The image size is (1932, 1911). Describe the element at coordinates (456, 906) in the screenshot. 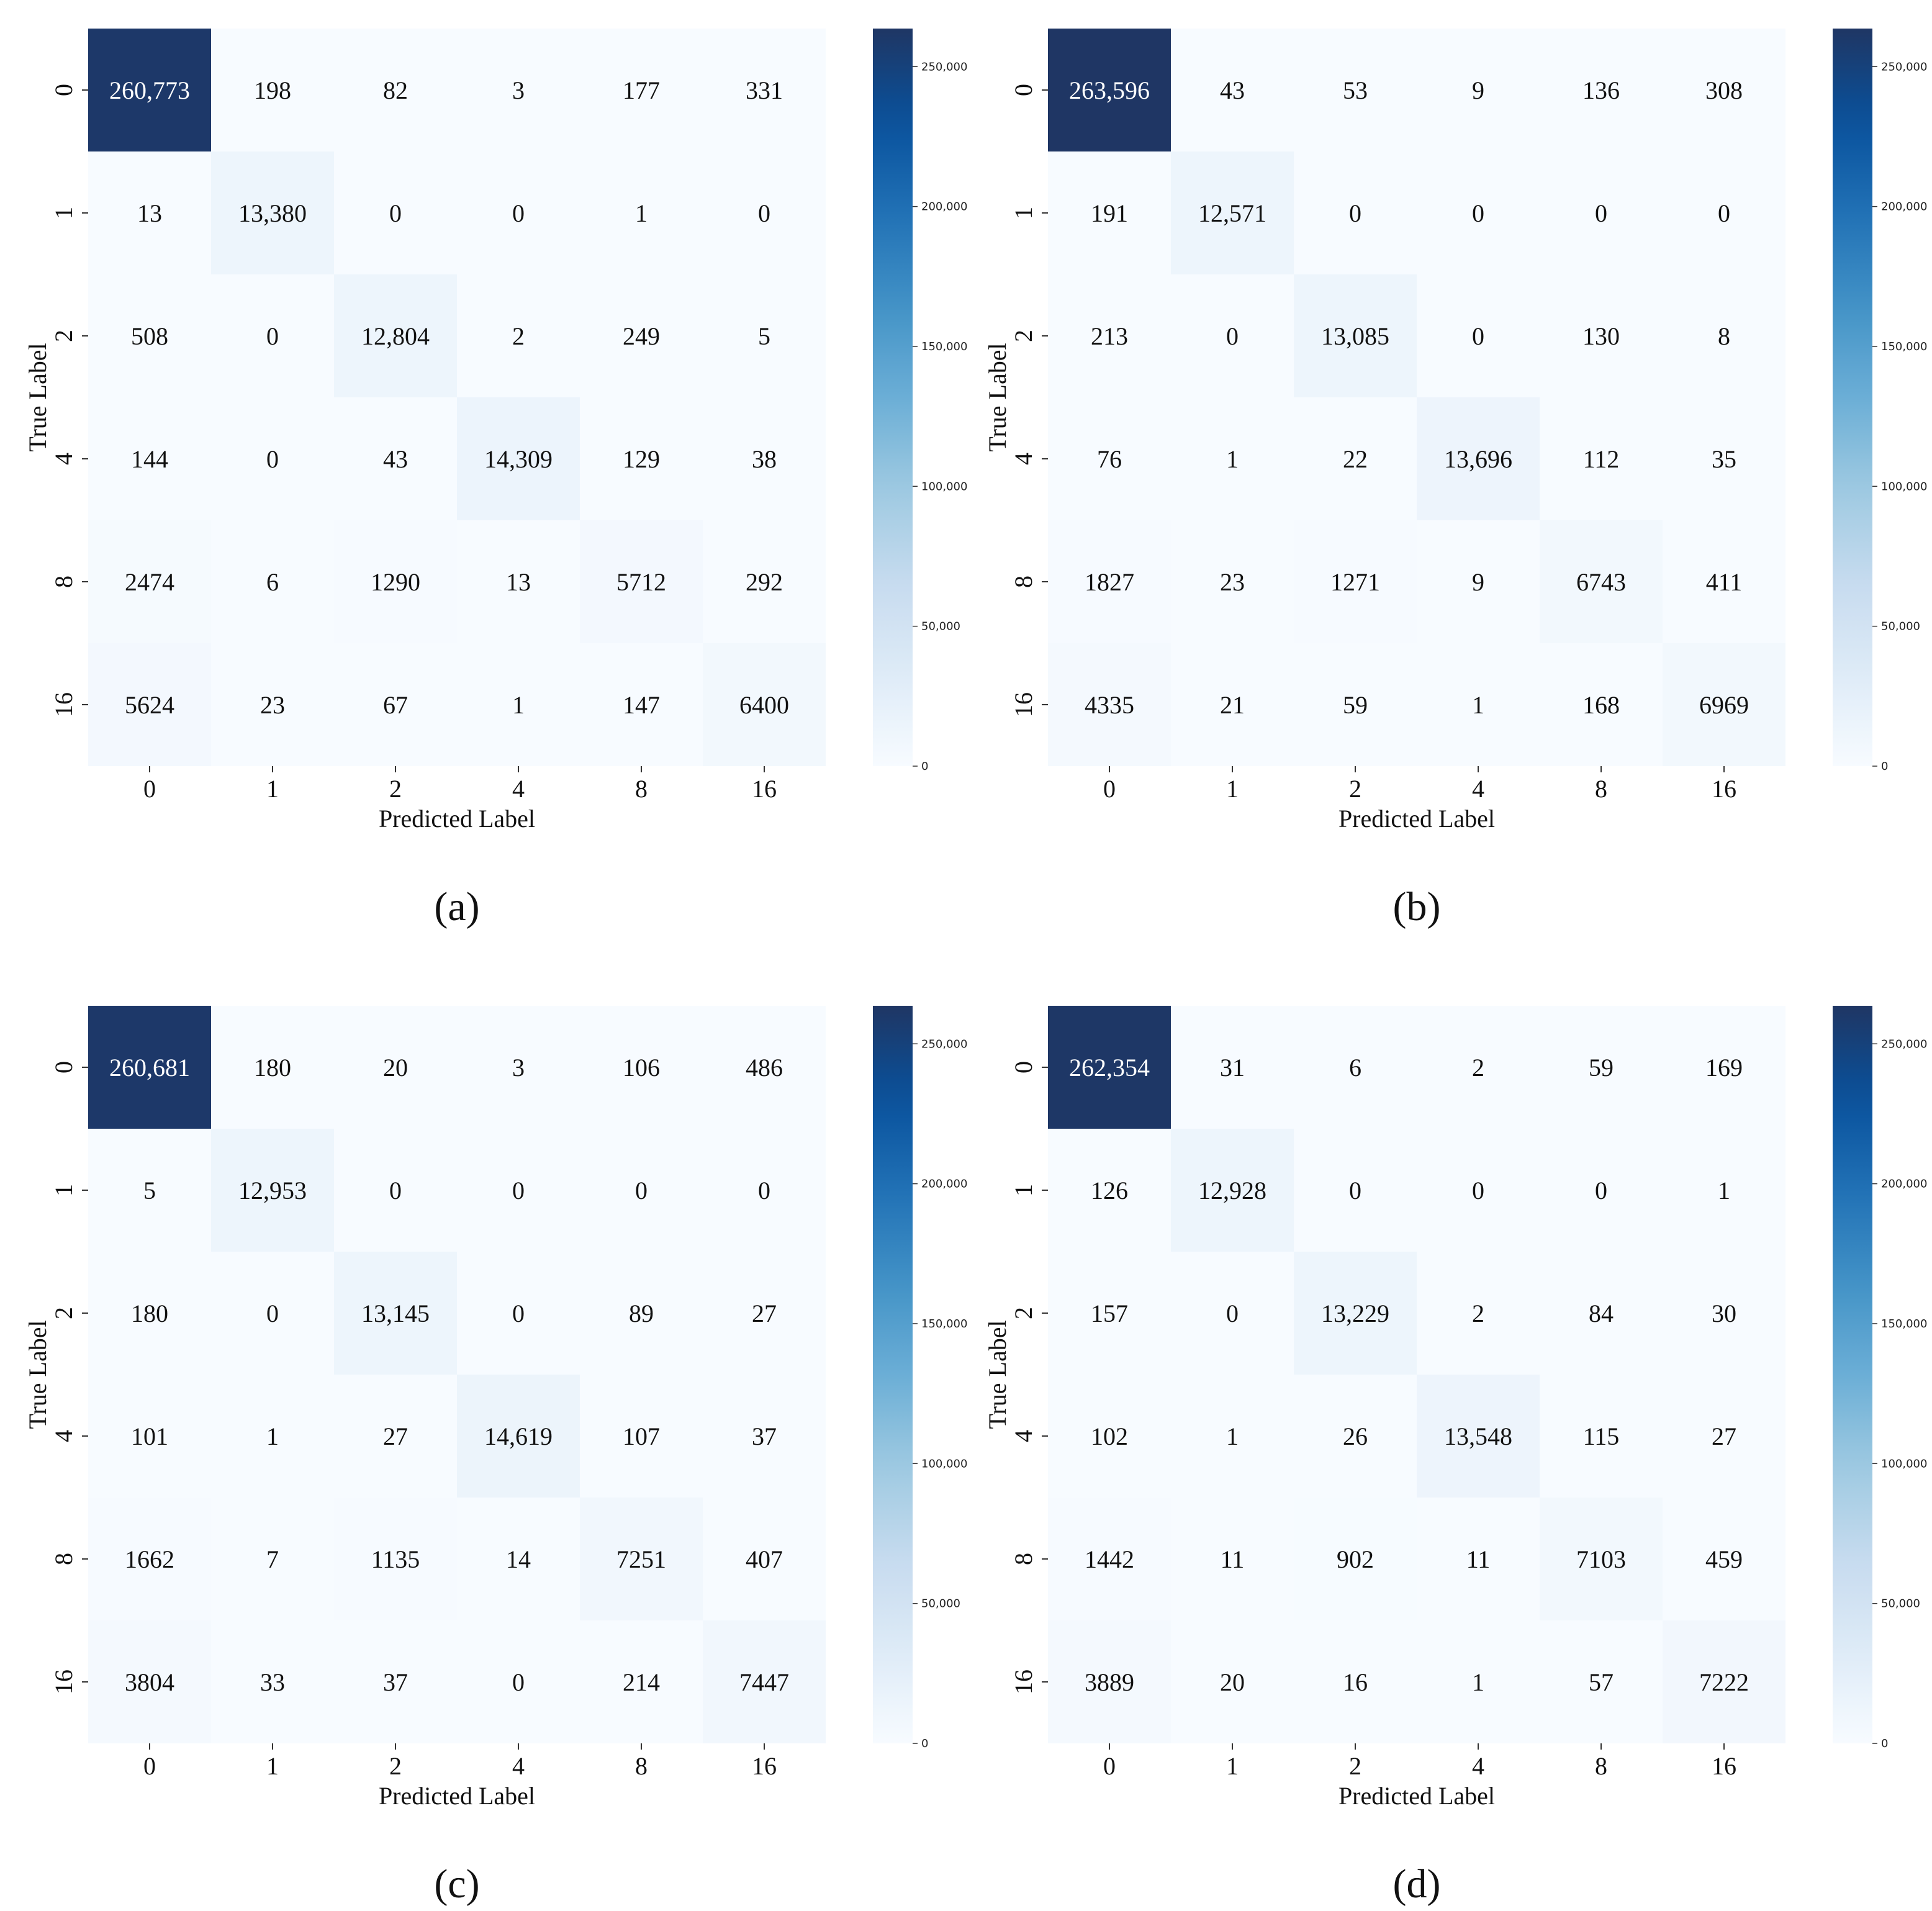

I see `panel-caption: (a)` at that location.